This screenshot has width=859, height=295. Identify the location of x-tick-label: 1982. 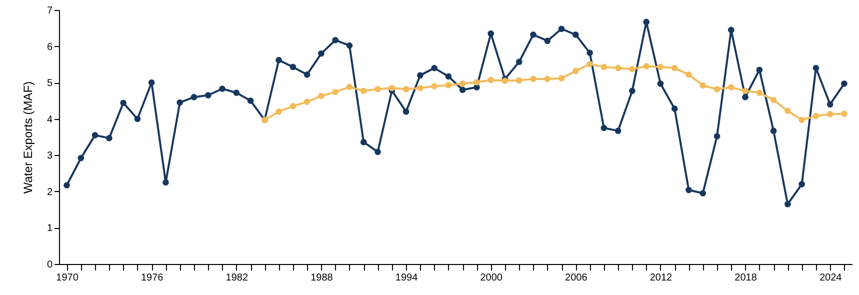
(237, 278).